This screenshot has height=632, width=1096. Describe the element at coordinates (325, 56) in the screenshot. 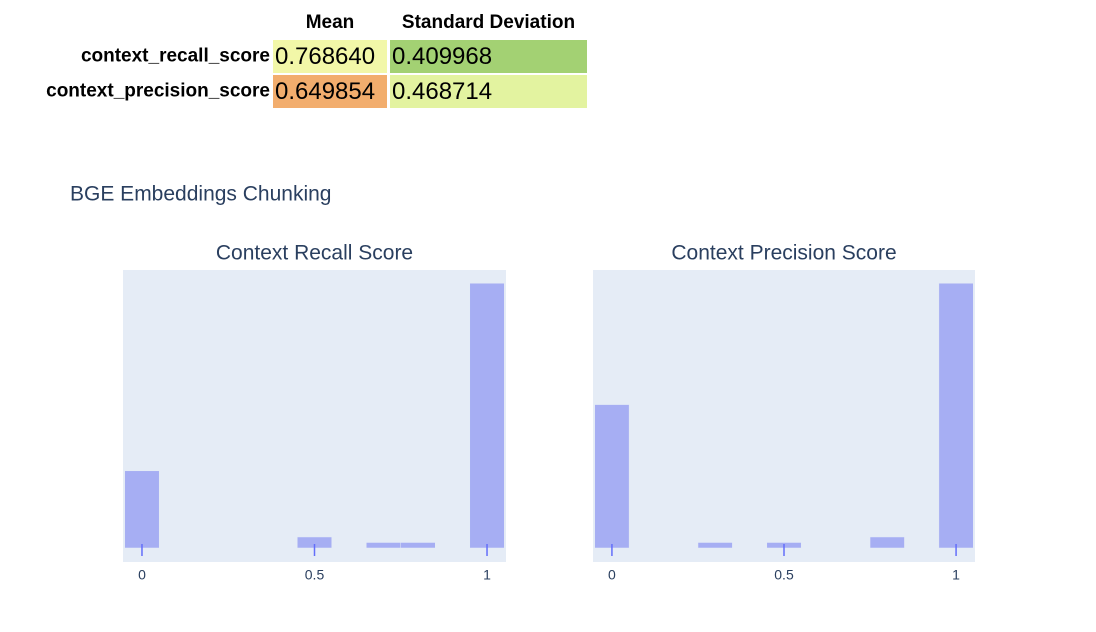

I see `cell-value: 0.768640` at that location.